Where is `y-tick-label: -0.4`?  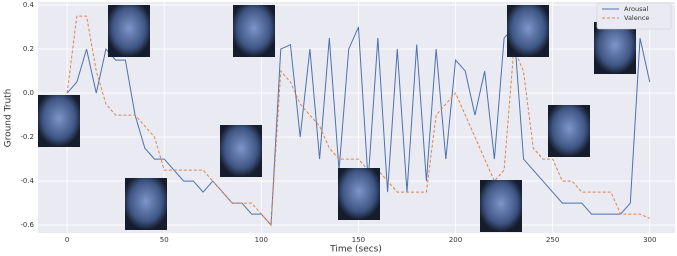
y-tick-label: -0.4 is located at coordinates (27, 181).